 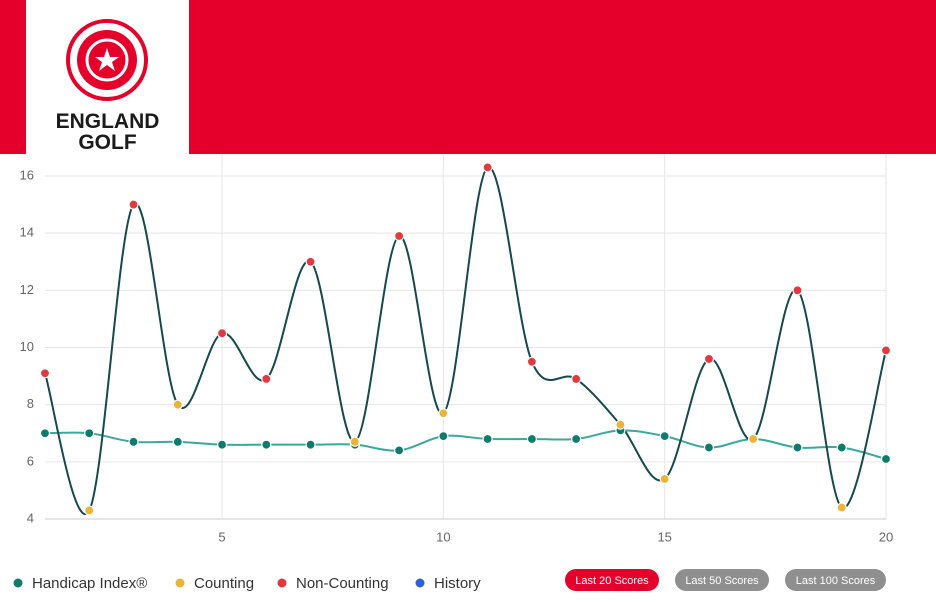 I want to click on emblem-star, so click(x=107, y=59).